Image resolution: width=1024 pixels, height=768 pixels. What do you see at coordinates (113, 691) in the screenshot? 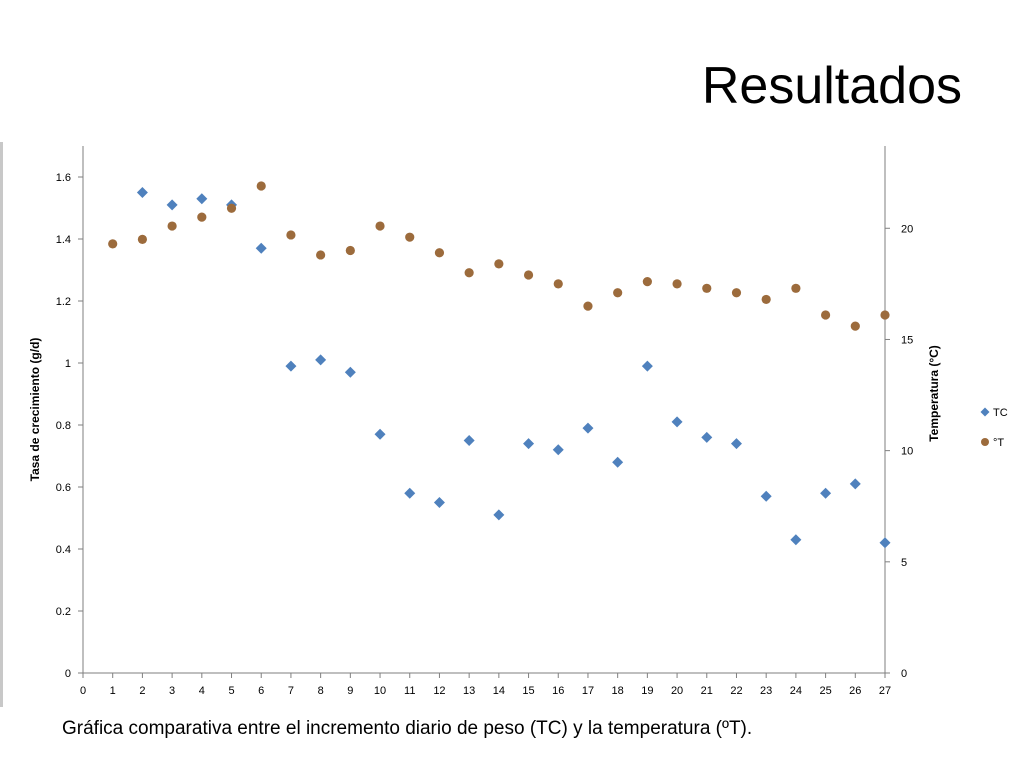
I see `x-tick-label: 1` at bounding box center [113, 691].